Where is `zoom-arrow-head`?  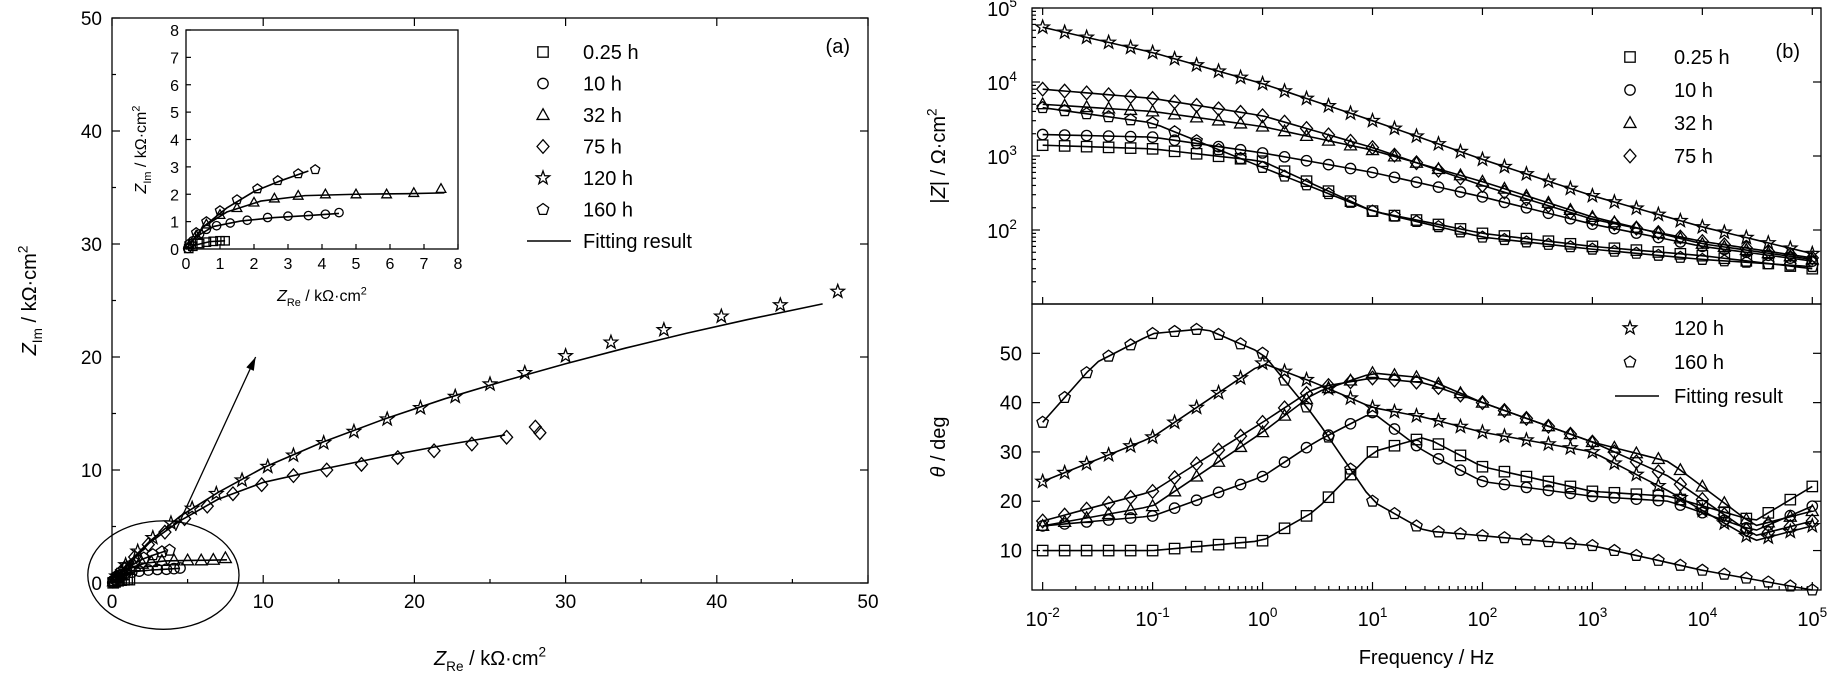
zoom-arrow-head is located at coordinates (251, 364).